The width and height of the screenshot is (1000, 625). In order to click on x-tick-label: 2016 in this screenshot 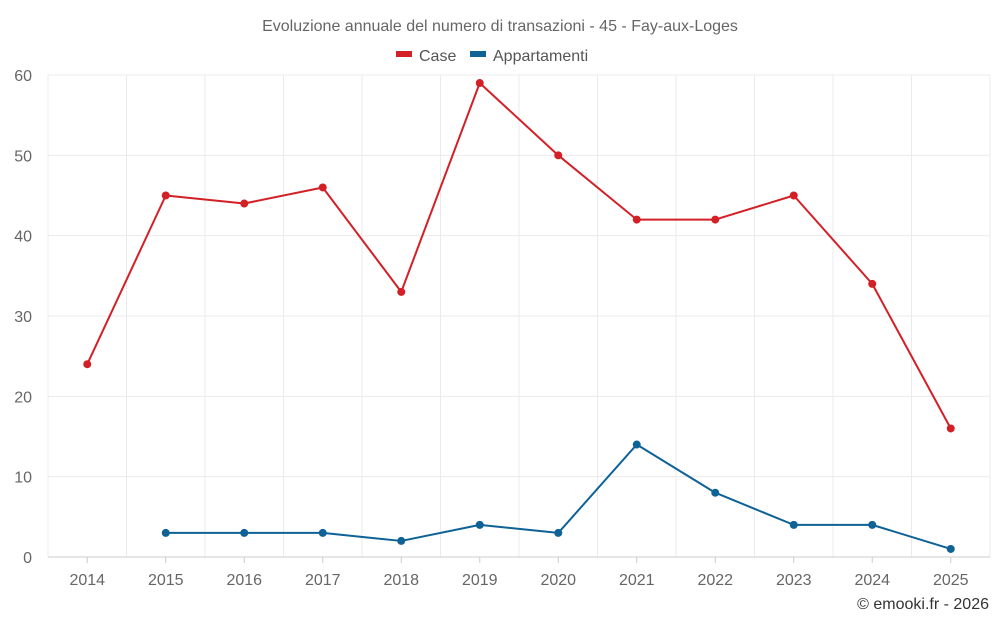, I will do `click(244, 580)`.